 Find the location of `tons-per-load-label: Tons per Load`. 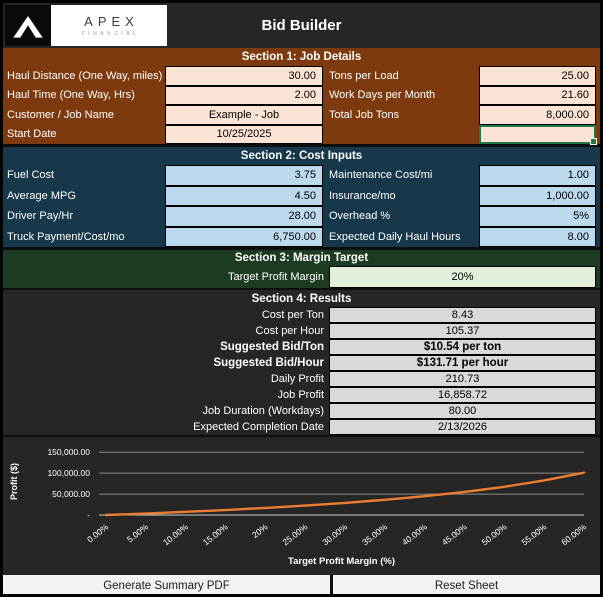

tons-per-load-label: Tons per Load is located at coordinates (364, 75).